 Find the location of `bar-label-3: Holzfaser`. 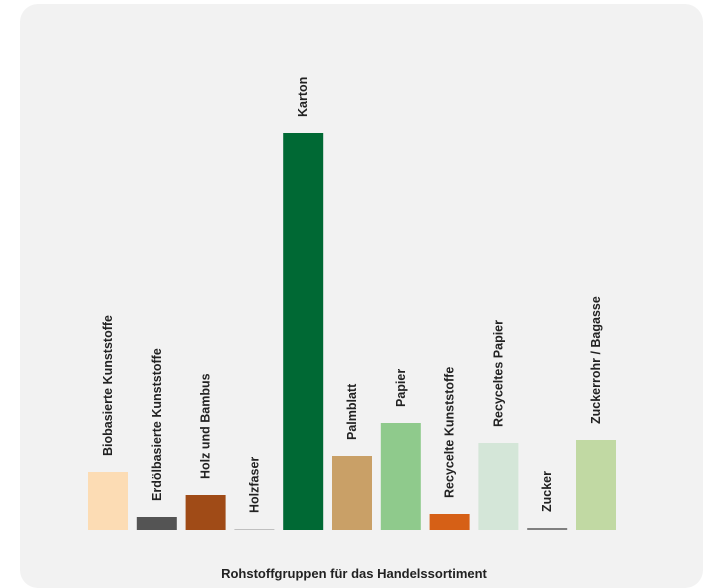

bar-label-3: Holzfaser is located at coordinates (254, 485).